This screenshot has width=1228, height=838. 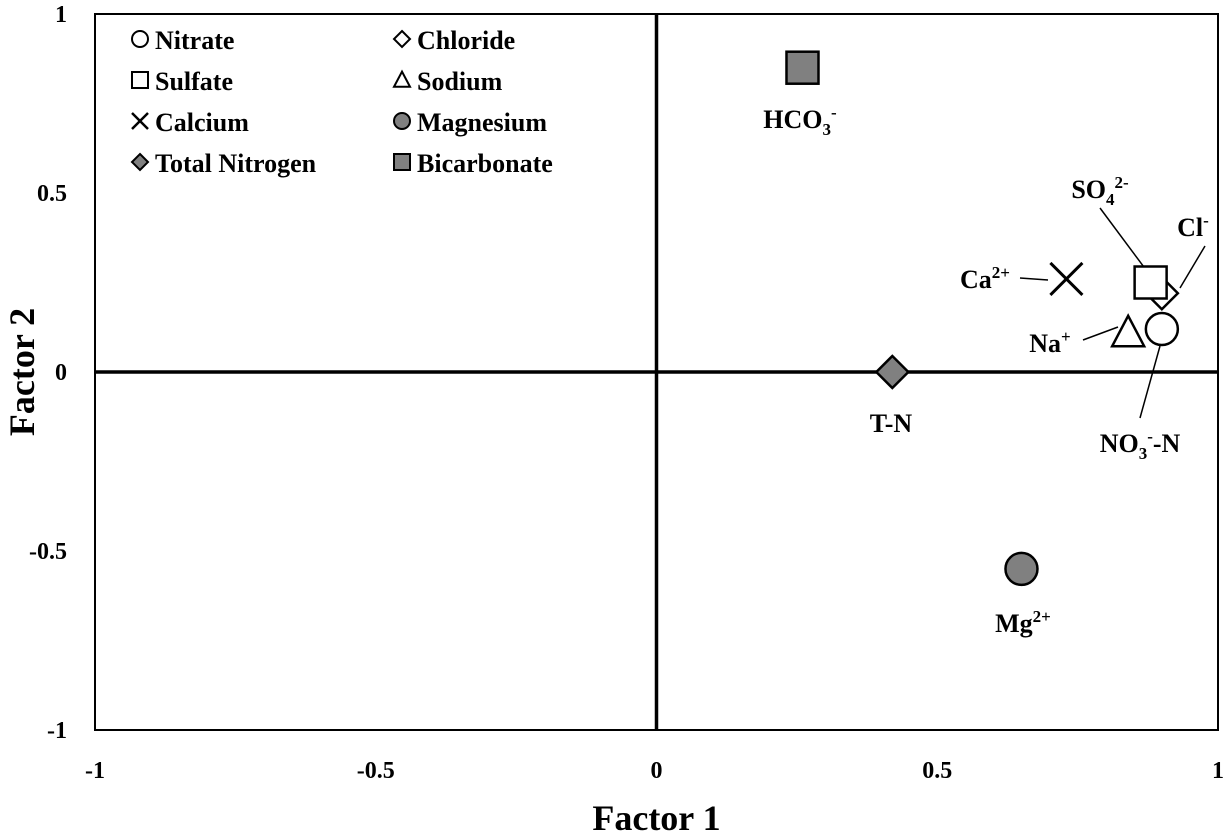 What do you see at coordinates (891, 423) in the screenshot?
I see `label-total-nitrogen: T-N` at bounding box center [891, 423].